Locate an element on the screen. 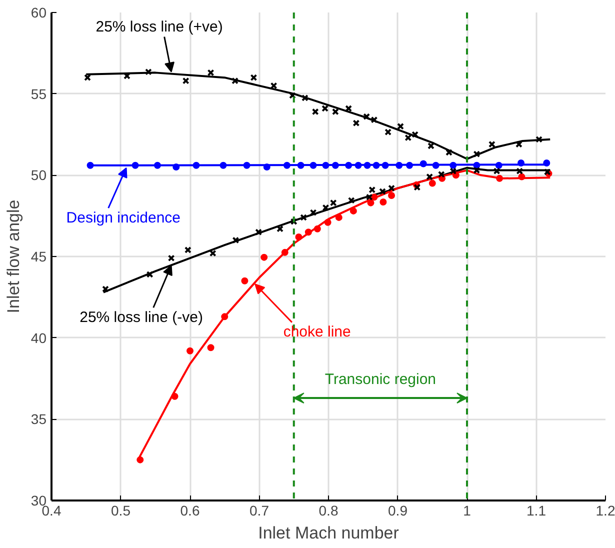 This screenshot has height=548, width=615. y-tick-label: 45 is located at coordinates (38, 256).